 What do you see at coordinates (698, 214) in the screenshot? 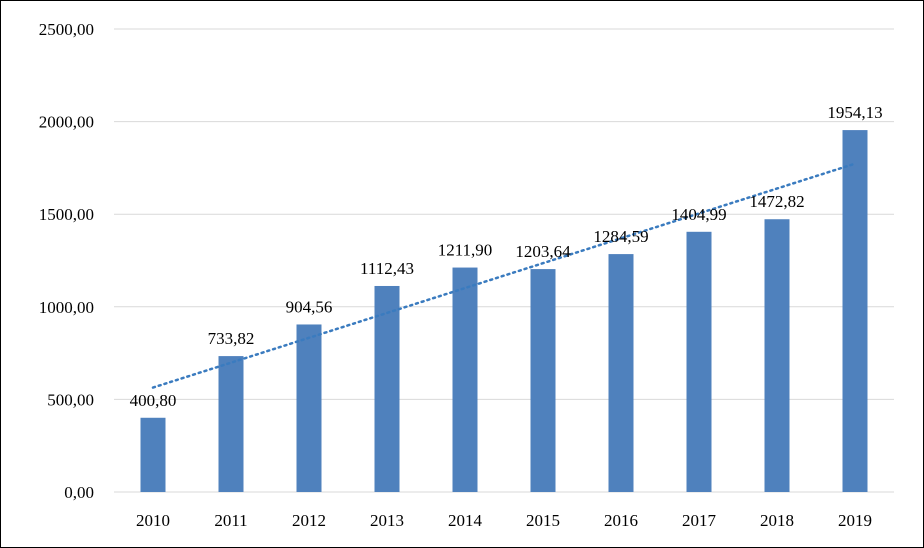
I see `data-label: 1404,99` at bounding box center [698, 214].